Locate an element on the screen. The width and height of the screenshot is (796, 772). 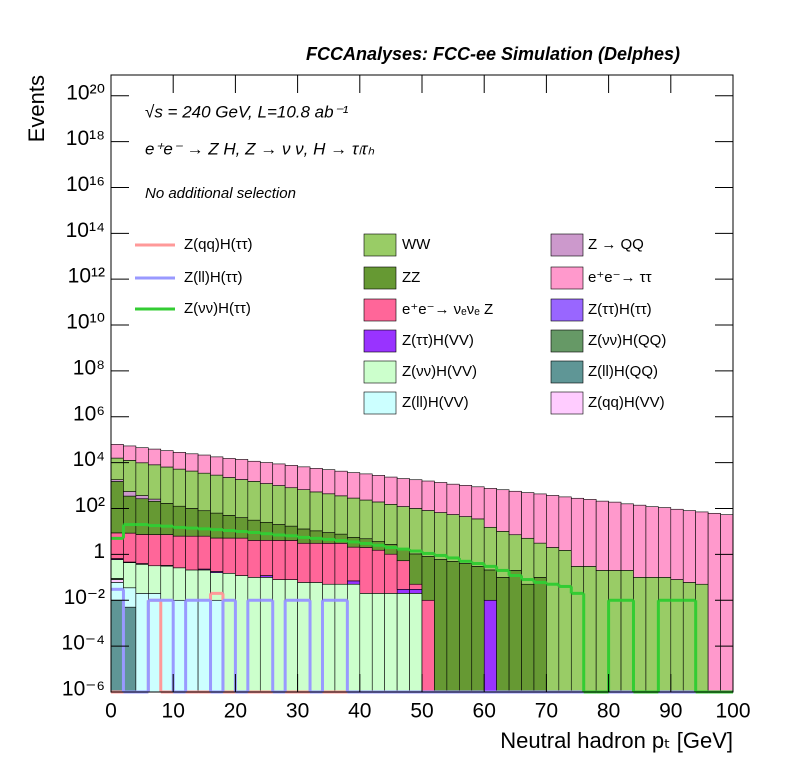
y-tick-label: 10²⁰ is located at coordinates (85, 92).